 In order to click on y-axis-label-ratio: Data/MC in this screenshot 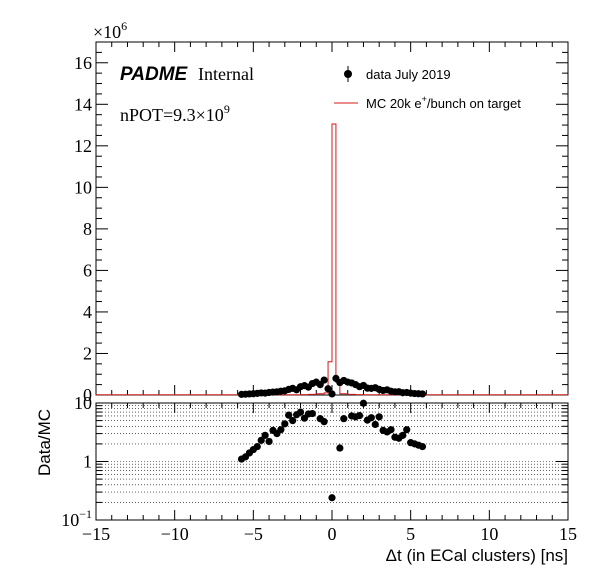, I will do `click(44, 442)`.